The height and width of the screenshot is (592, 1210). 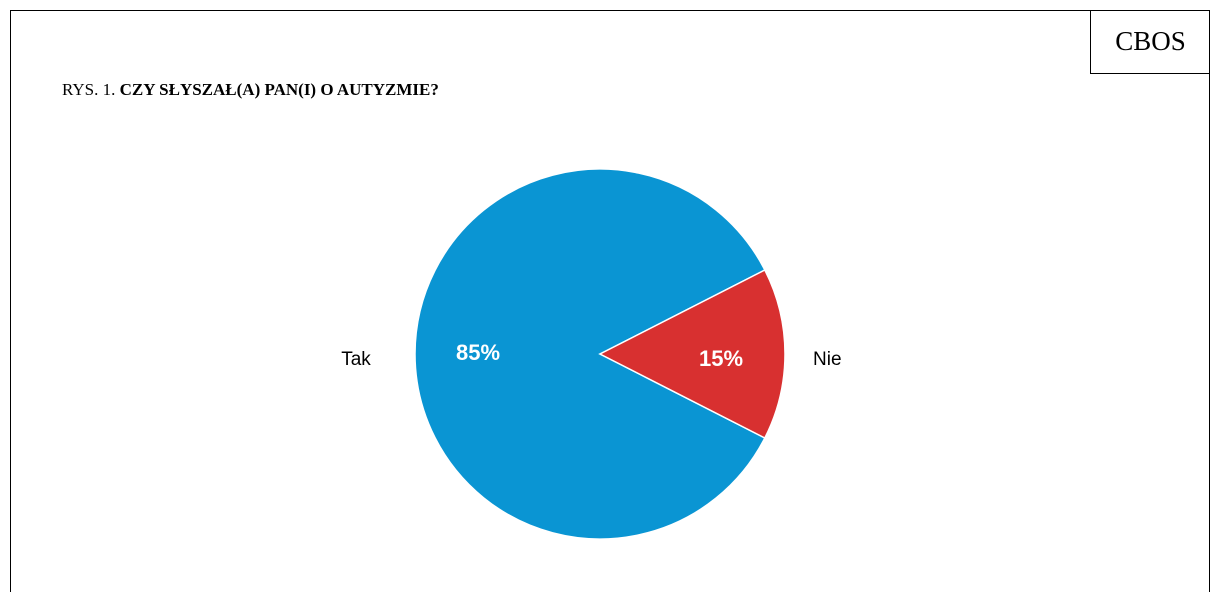 I want to click on source-badge: CBOS, so click(x=1150, y=42).